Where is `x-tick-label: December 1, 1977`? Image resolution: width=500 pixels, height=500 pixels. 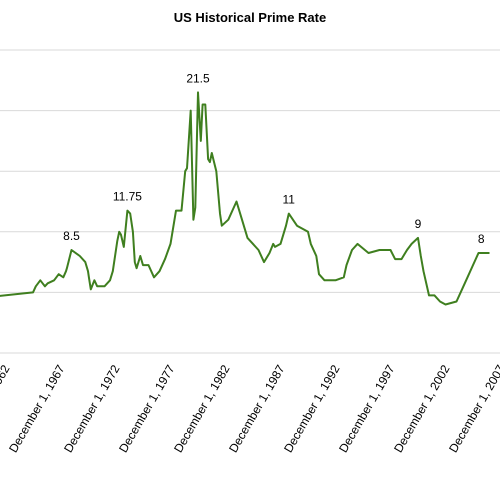
x-tick-label: December 1, 1977 is located at coordinates (147, 408).